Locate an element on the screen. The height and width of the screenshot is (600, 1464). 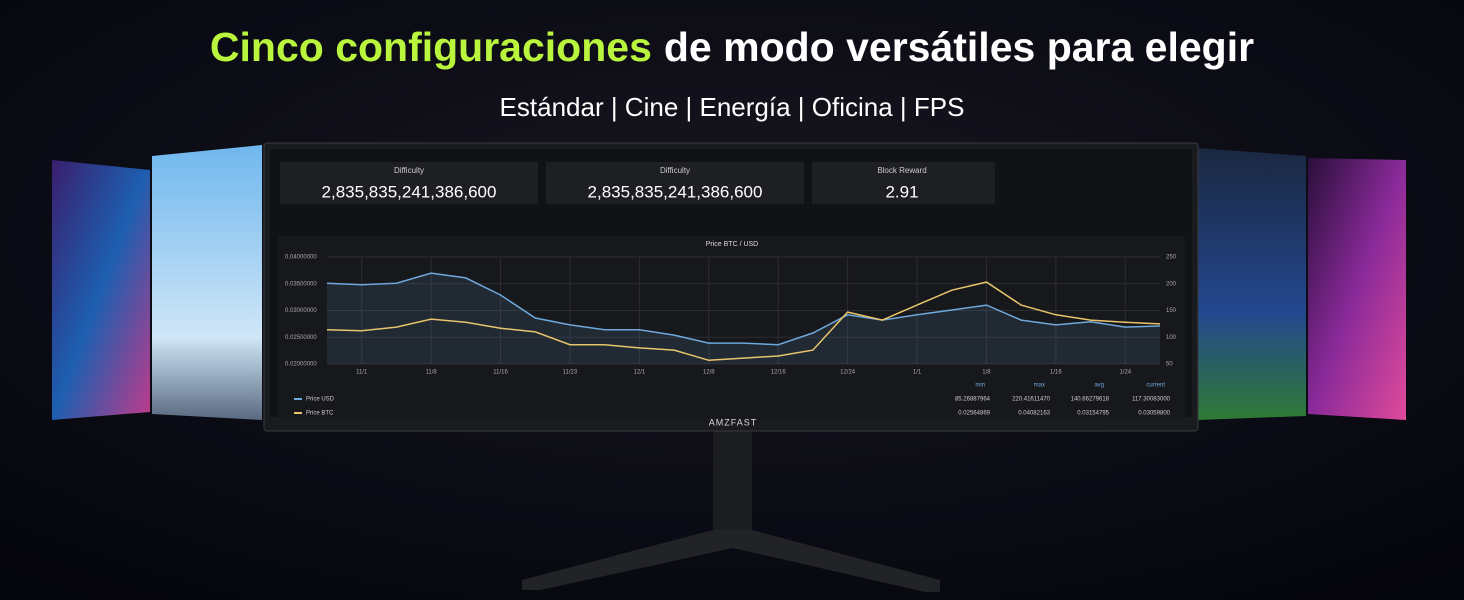
y2-tick-label: 150 is located at coordinates (1171, 311).